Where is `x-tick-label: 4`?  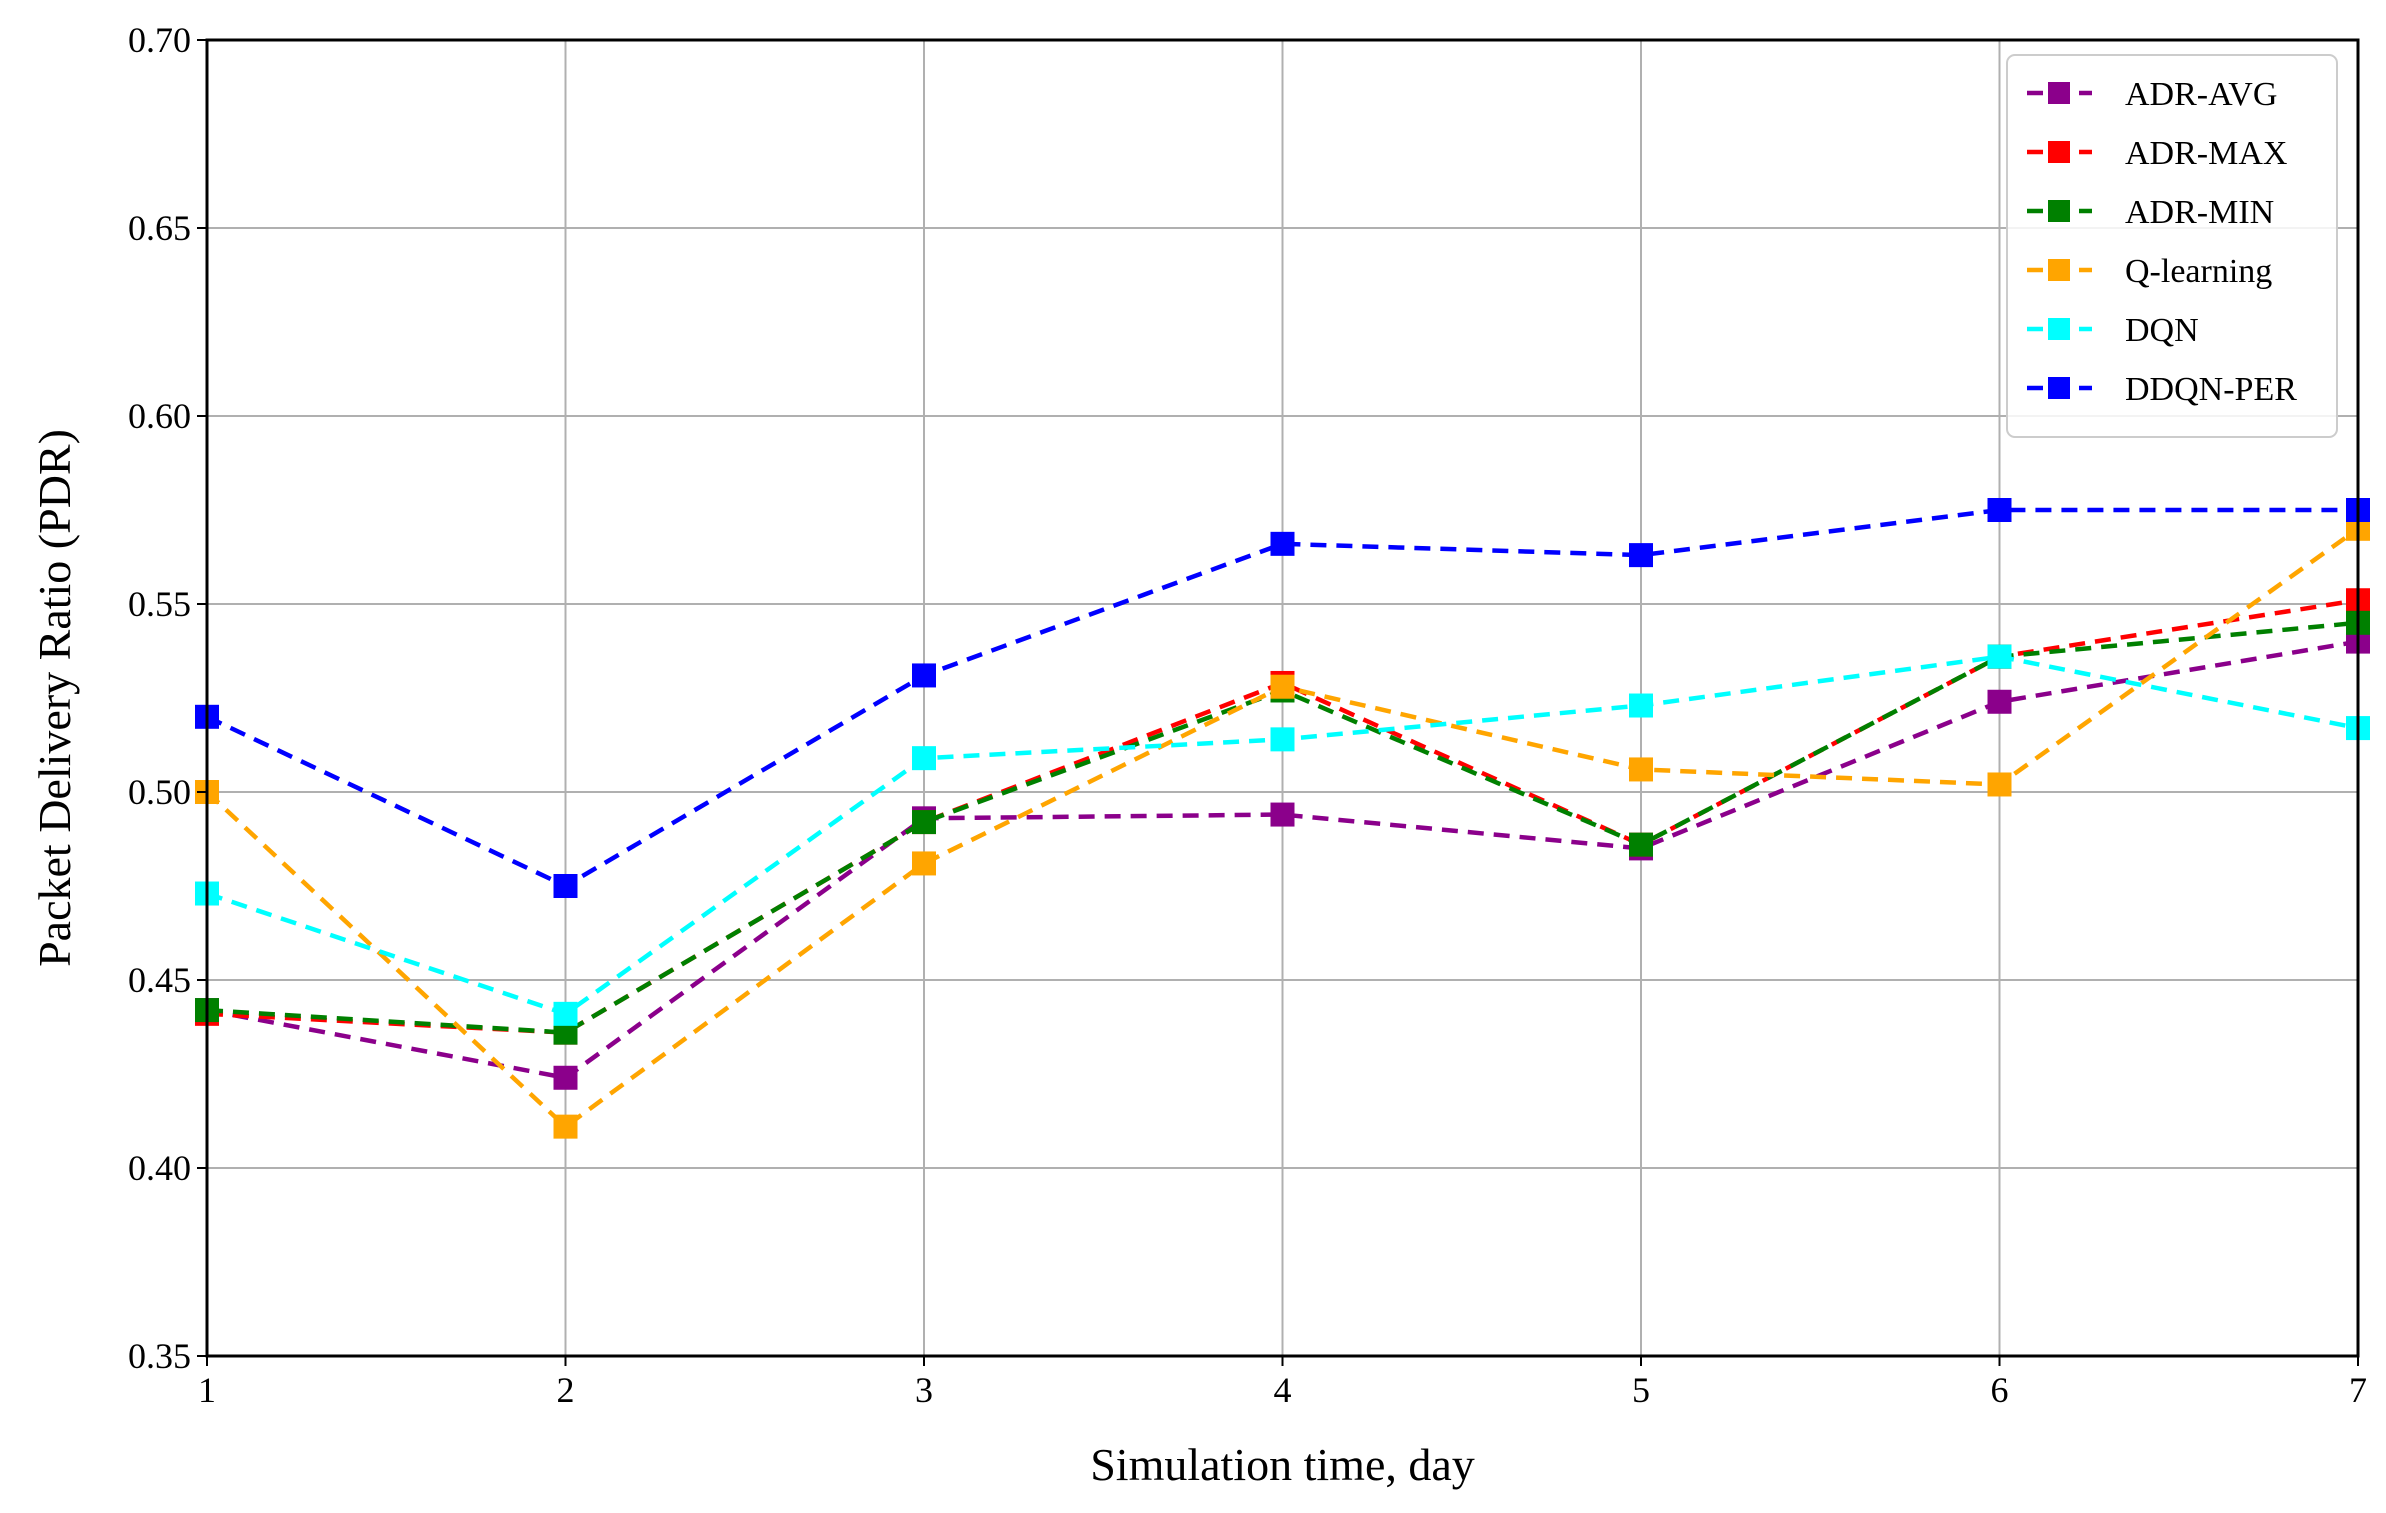
x-tick-label: 4 is located at coordinates (1283, 1390).